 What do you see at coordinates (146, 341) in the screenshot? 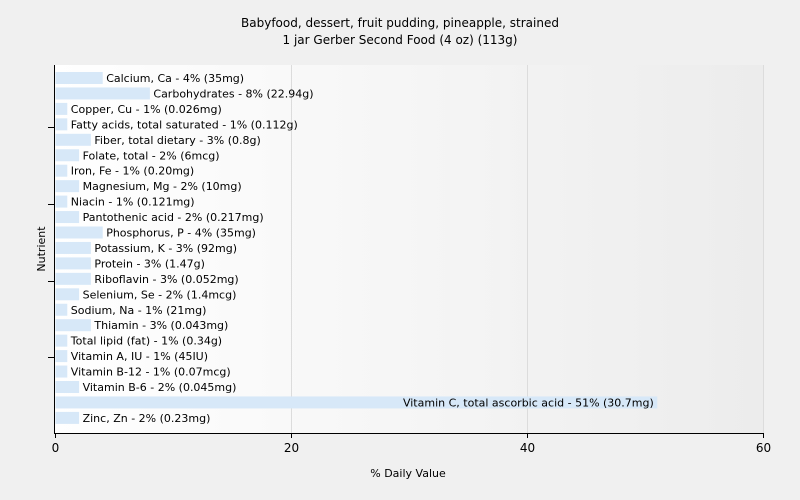
I see `bar-label-17: Total lipid (fat) - 1% (0.34g)` at bounding box center [146, 341].